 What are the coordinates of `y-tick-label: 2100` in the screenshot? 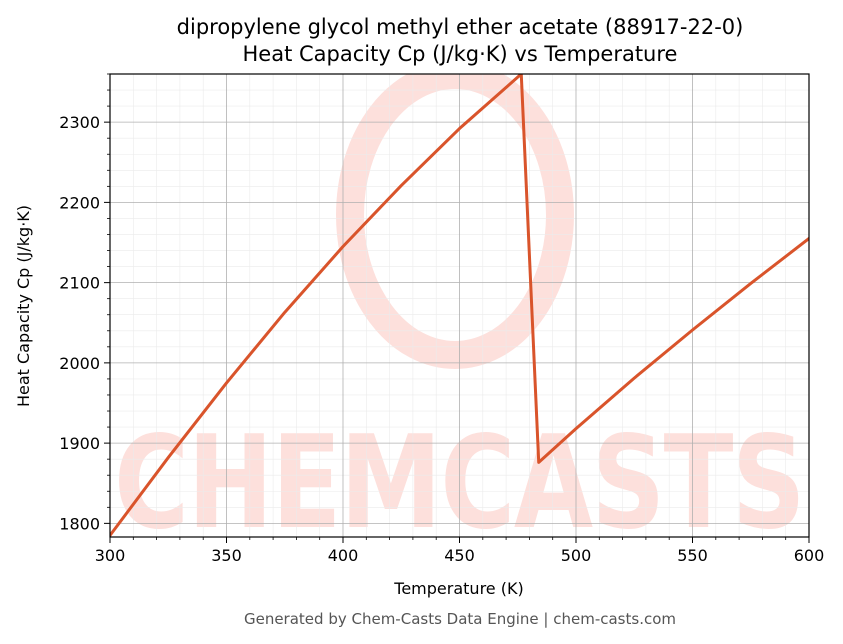 It's located at (79, 283).